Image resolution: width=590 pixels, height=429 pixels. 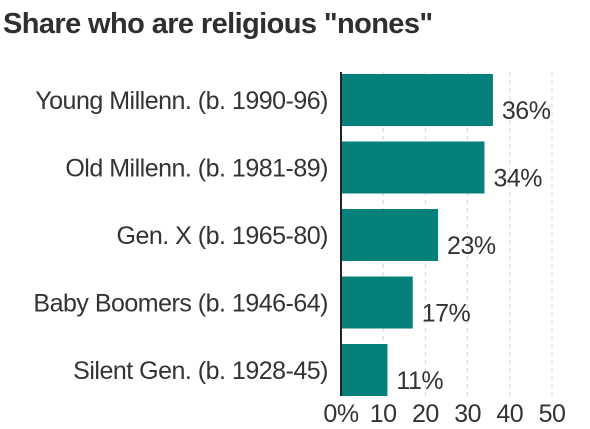 I want to click on x-tick-label: 20, so click(x=425, y=414).